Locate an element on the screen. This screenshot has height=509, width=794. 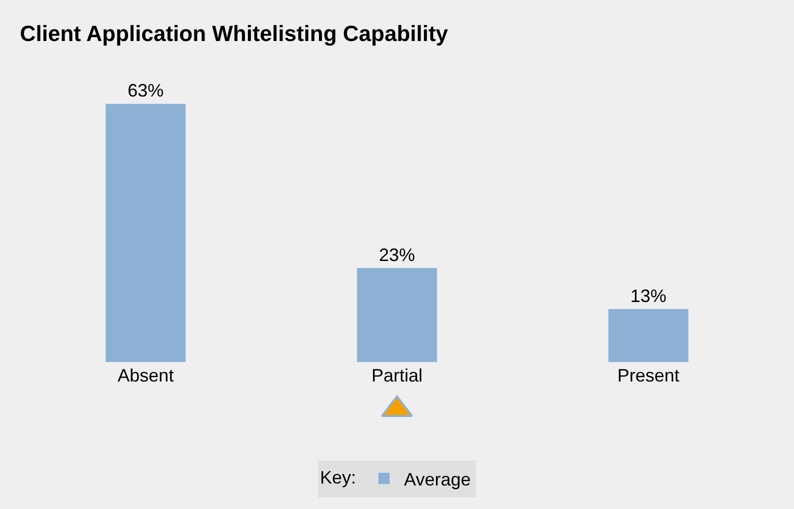
x-tick-label: Present is located at coordinates (648, 375).